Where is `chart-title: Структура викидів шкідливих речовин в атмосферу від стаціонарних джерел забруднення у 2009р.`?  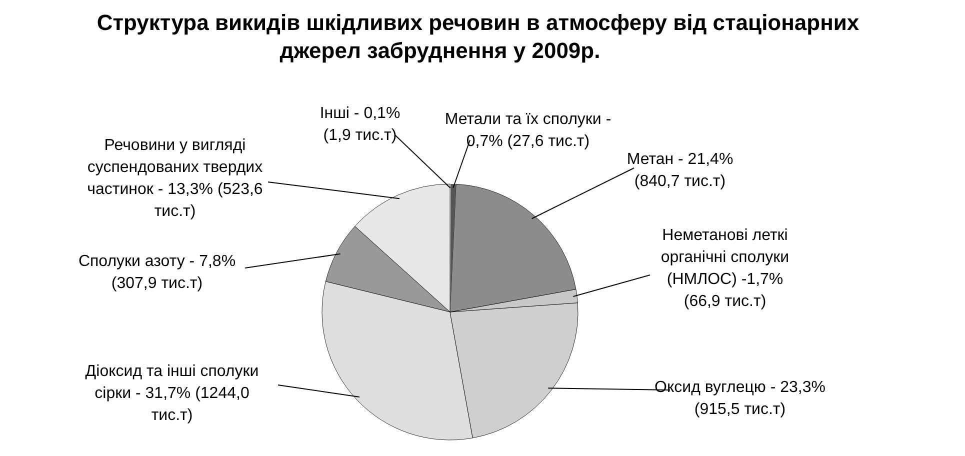 chart-title: Структура викидів шкідливих речовин в атмосферу від стаціонарних джерел забруднення у 2009р. is located at coordinates (478, 36).